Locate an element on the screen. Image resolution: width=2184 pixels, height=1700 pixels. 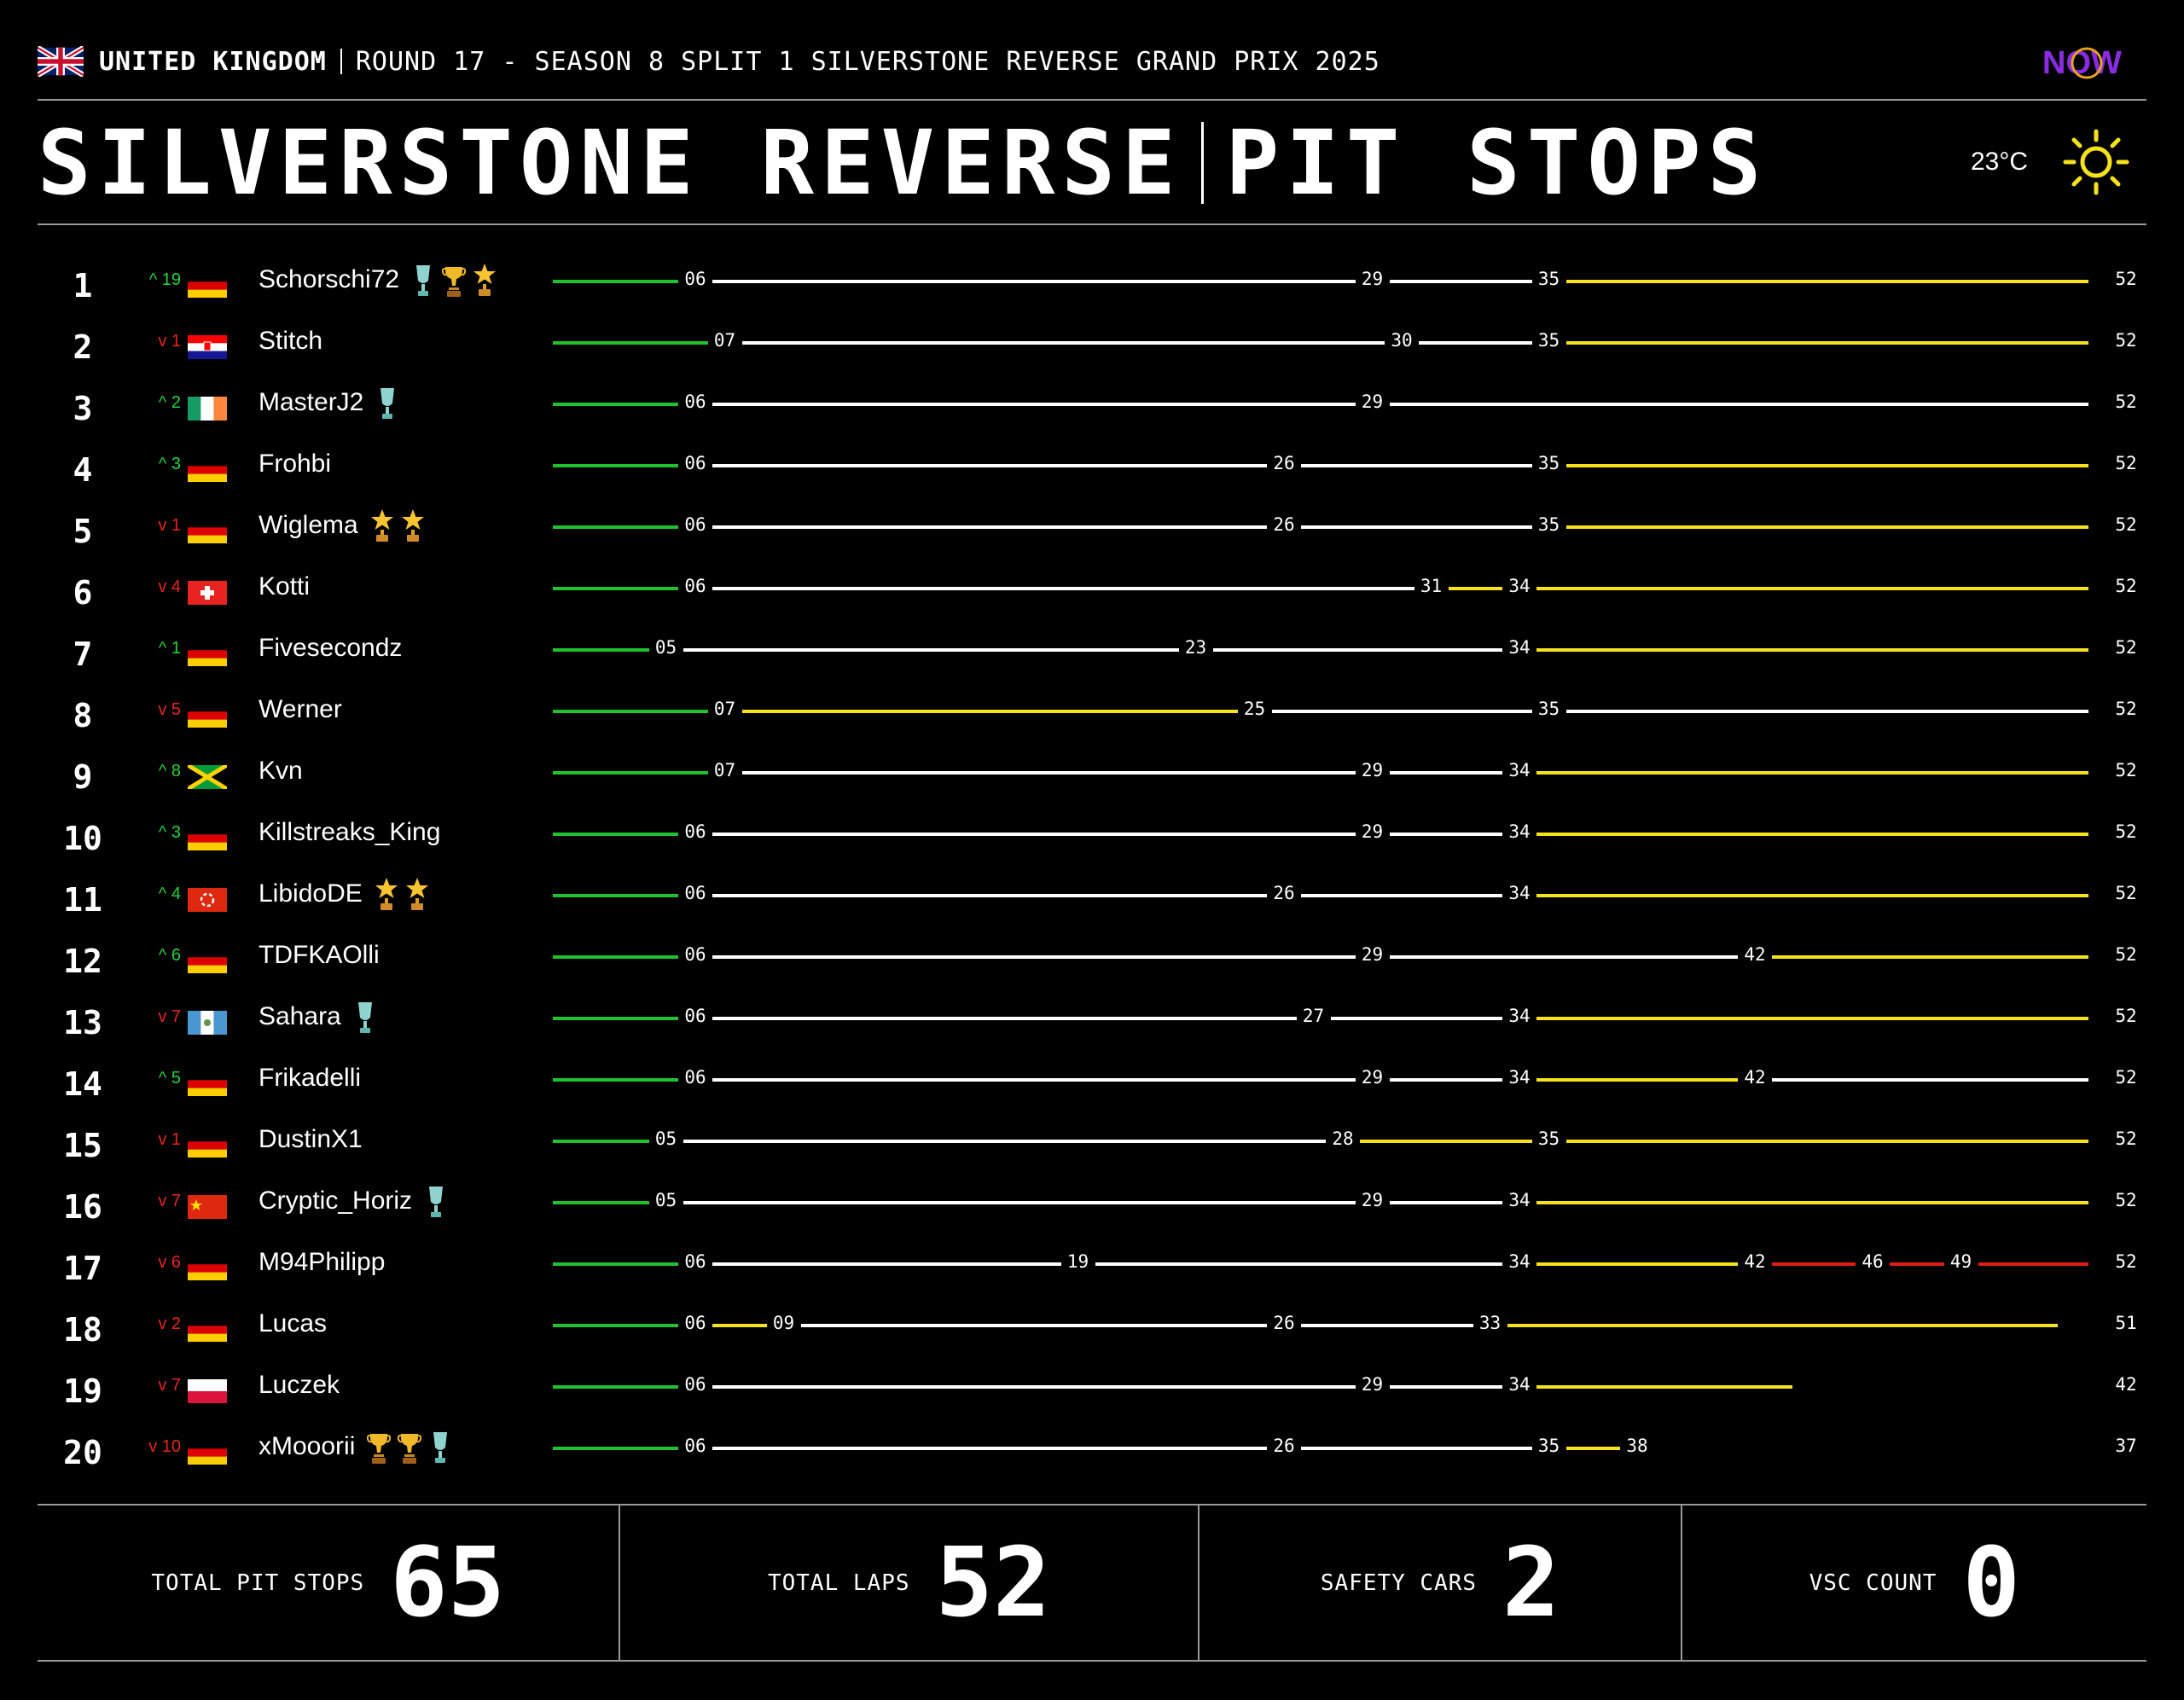
position: 15 is located at coordinates (82, 1145).